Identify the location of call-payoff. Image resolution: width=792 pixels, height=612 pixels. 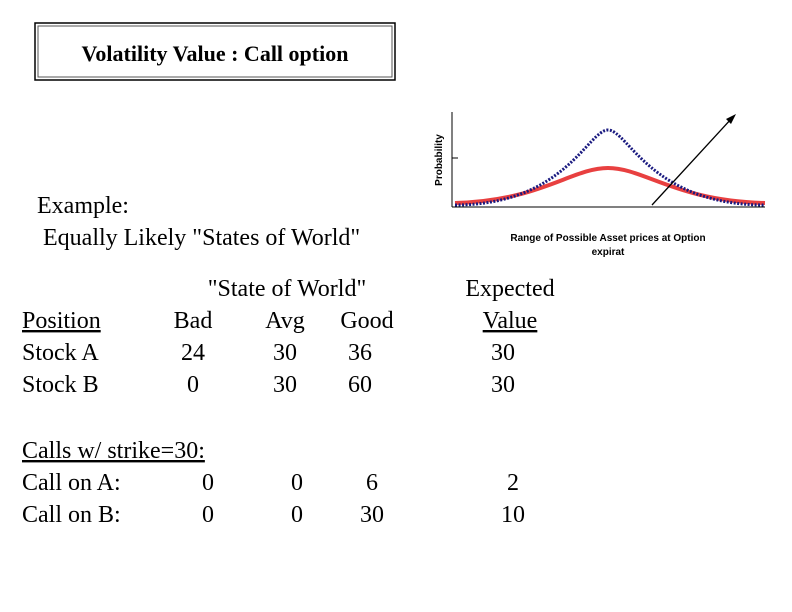
(692, 161).